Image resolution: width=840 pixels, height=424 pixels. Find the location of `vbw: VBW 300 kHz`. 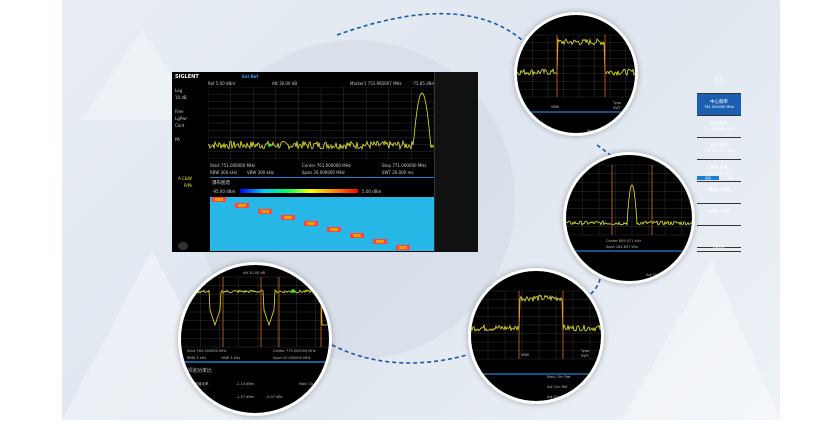

vbw: VBW 300 kHz is located at coordinates (260, 172).